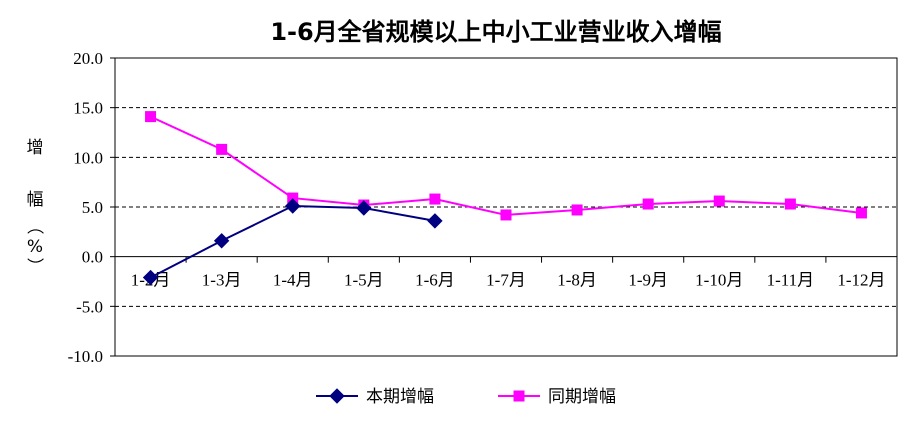 The image size is (912, 424). Describe the element at coordinates (88, 157) in the screenshot. I see `y-tick-label: 10.0` at that location.